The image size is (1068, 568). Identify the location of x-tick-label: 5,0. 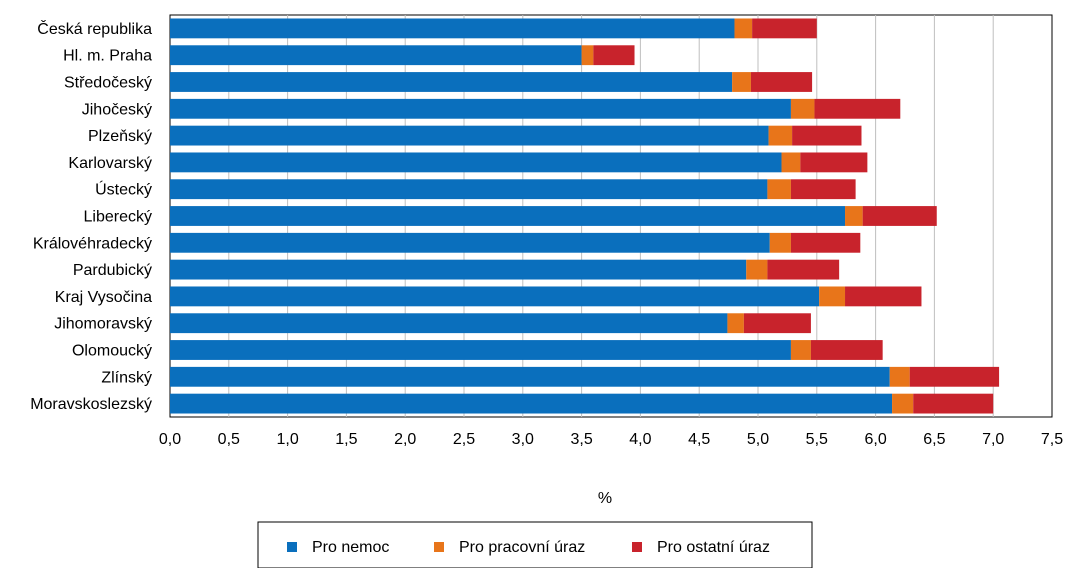
(758, 439).